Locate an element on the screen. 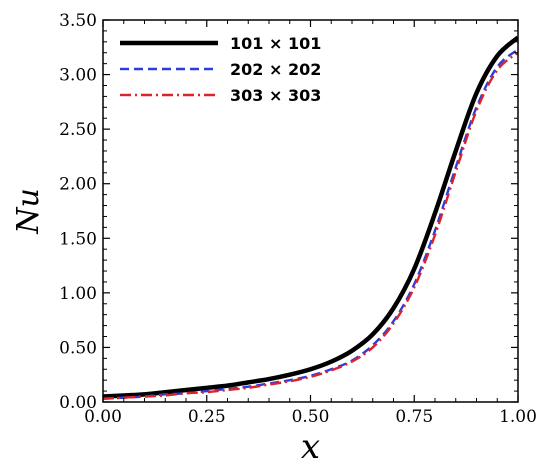 The image size is (550, 470). x-tick-label: 1.00 is located at coordinates (518, 417).